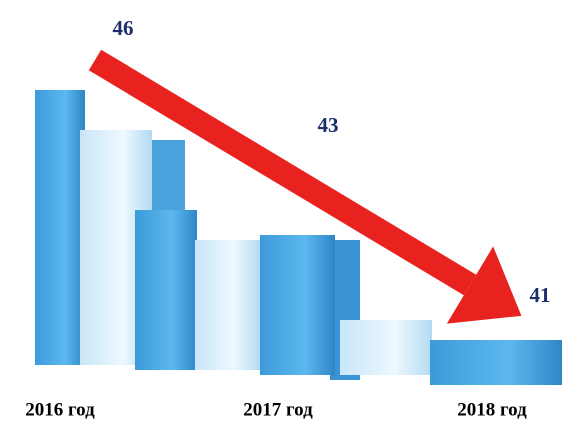 This screenshot has height=423, width=568. I want to click on x-tick-label: 2018 год, so click(492, 409).